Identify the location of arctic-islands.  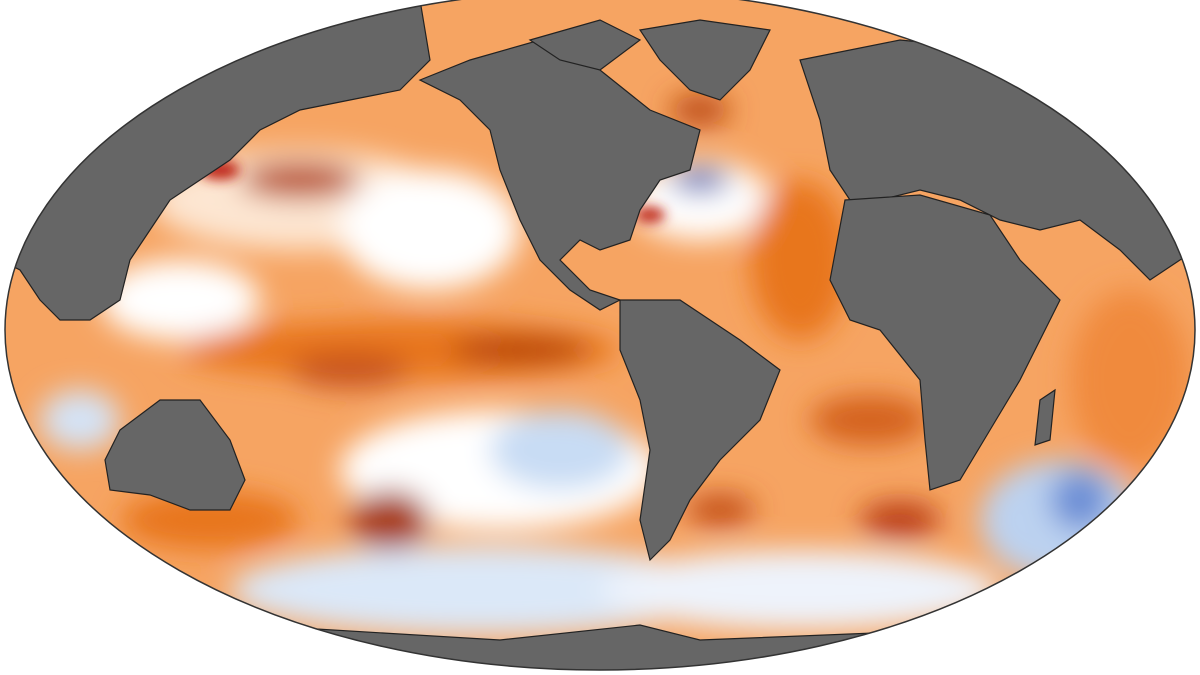
(585, 45).